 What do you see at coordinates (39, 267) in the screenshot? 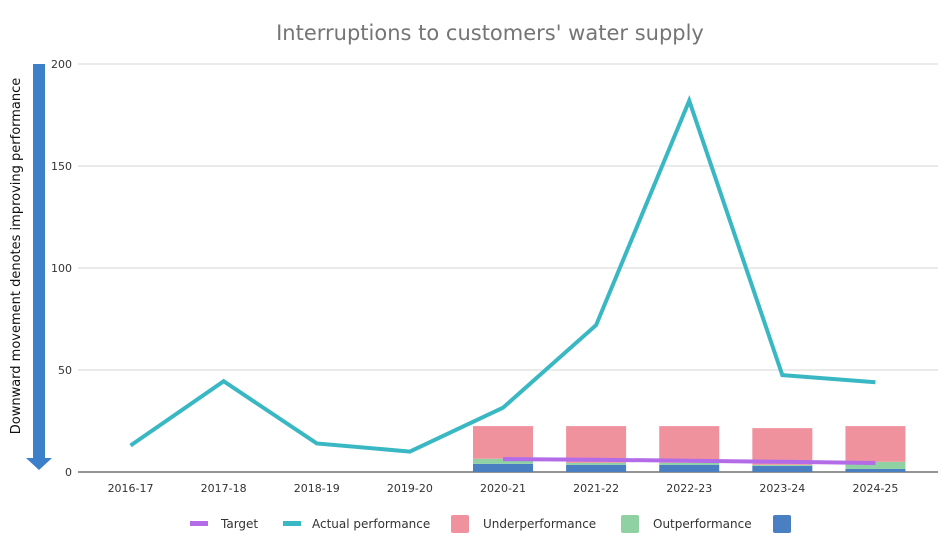
I see `downward-arrow-icon` at bounding box center [39, 267].